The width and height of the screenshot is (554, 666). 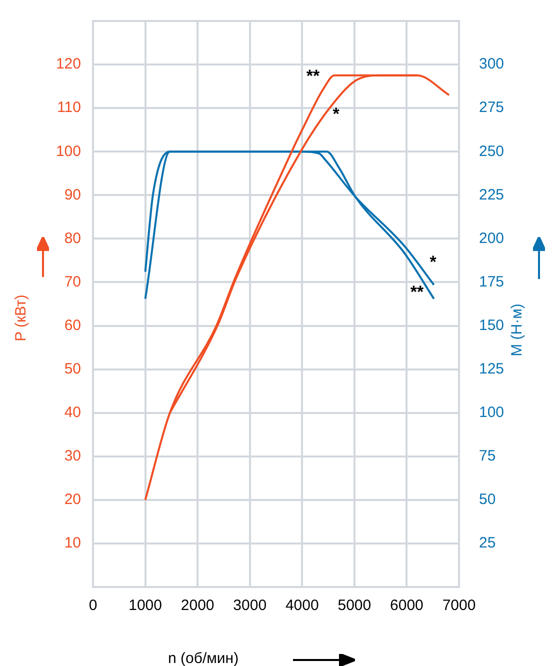 I want to click on y-tick-label: 40, so click(x=72, y=412).